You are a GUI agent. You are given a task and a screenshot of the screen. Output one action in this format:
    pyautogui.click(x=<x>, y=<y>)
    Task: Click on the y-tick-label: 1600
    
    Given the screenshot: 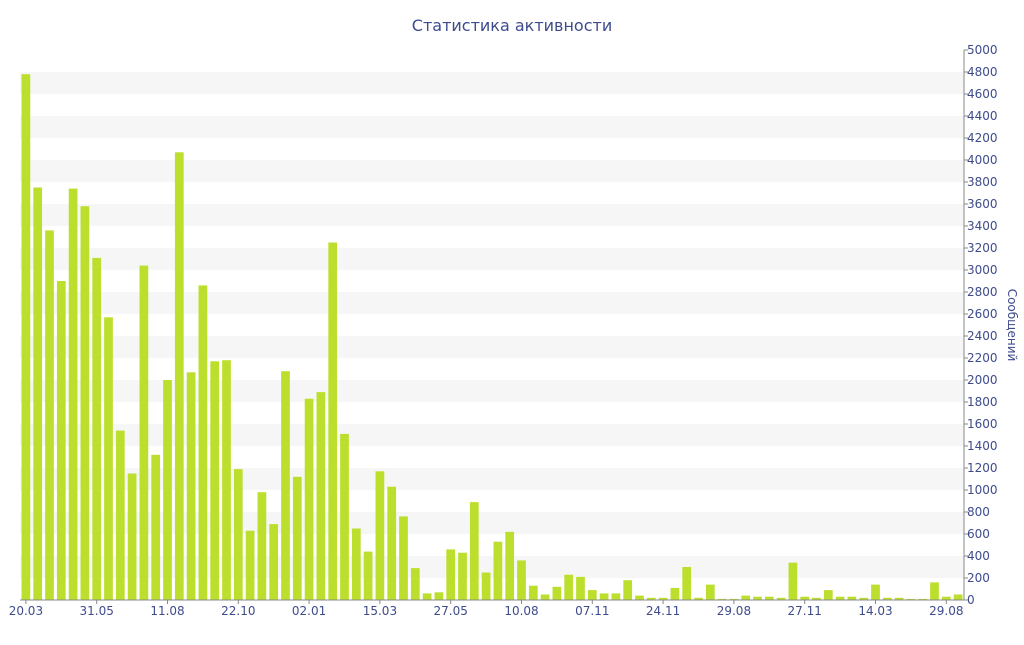 What is the action you would take?
    pyautogui.click(x=982, y=424)
    